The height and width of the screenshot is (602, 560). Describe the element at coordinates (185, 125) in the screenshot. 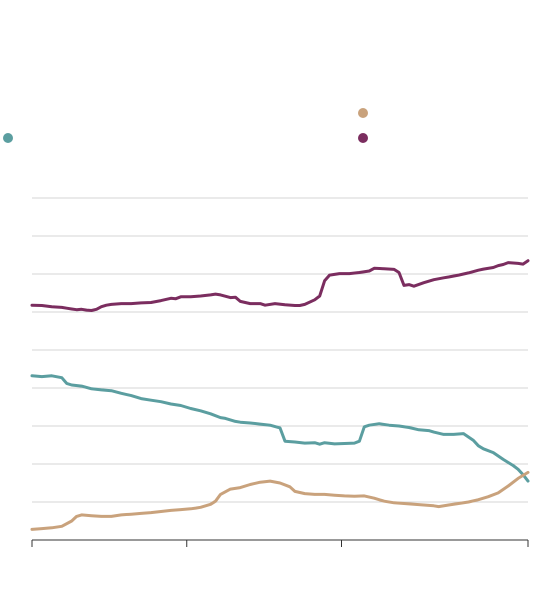

I see `legend` at that location.